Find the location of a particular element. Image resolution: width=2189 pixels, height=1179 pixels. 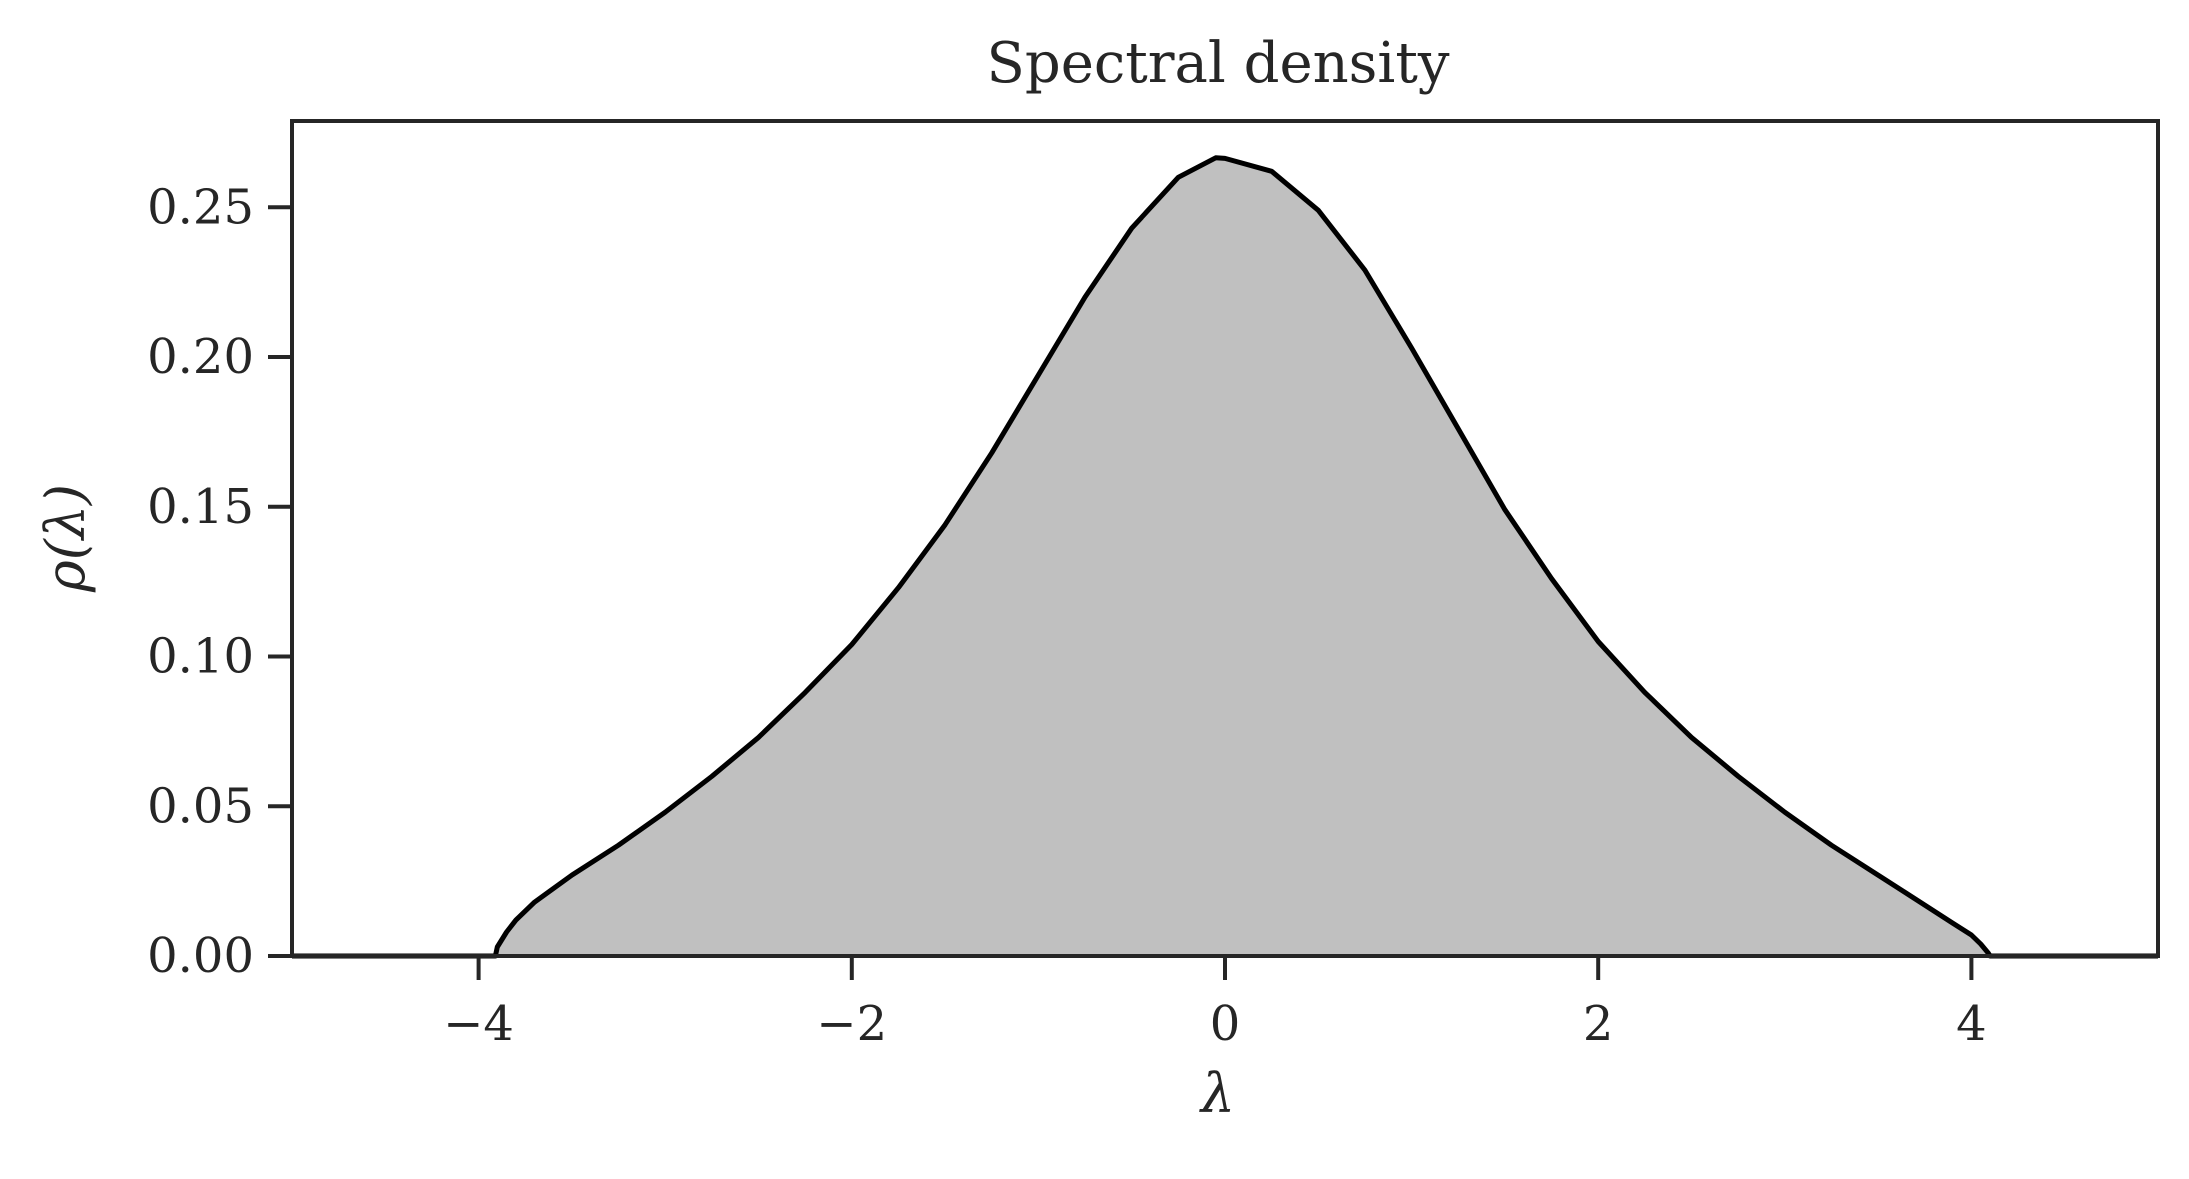

x-tick-label: −2 is located at coordinates (851, 1024).